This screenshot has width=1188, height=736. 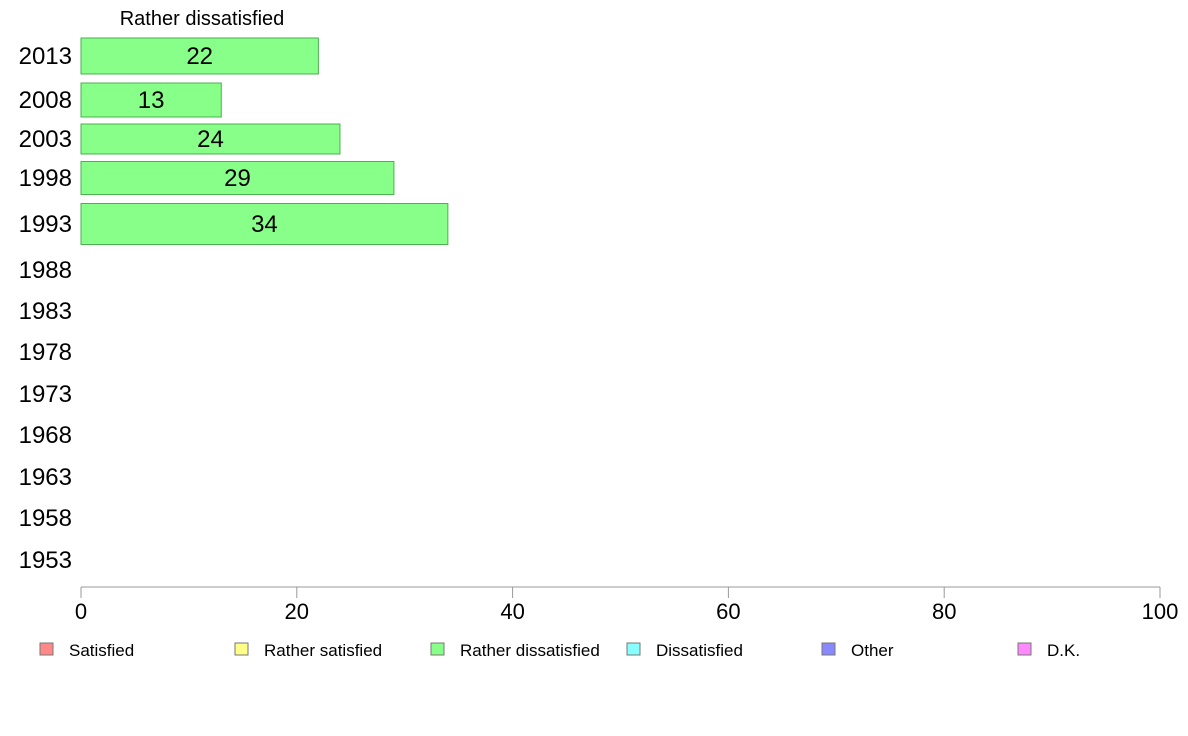 What do you see at coordinates (1160, 611) in the screenshot?
I see `x-tick-label: 100` at bounding box center [1160, 611].